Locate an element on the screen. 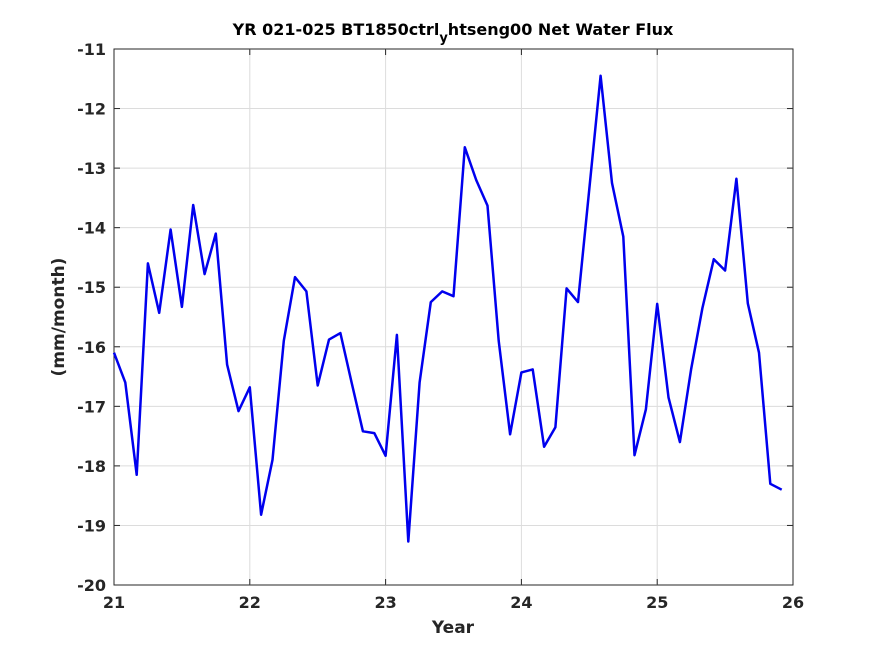 The width and height of the screenshot is (875, 656). x-tick-labels: 21 22 23 24 25 26 is located at coordinates (453, 602).